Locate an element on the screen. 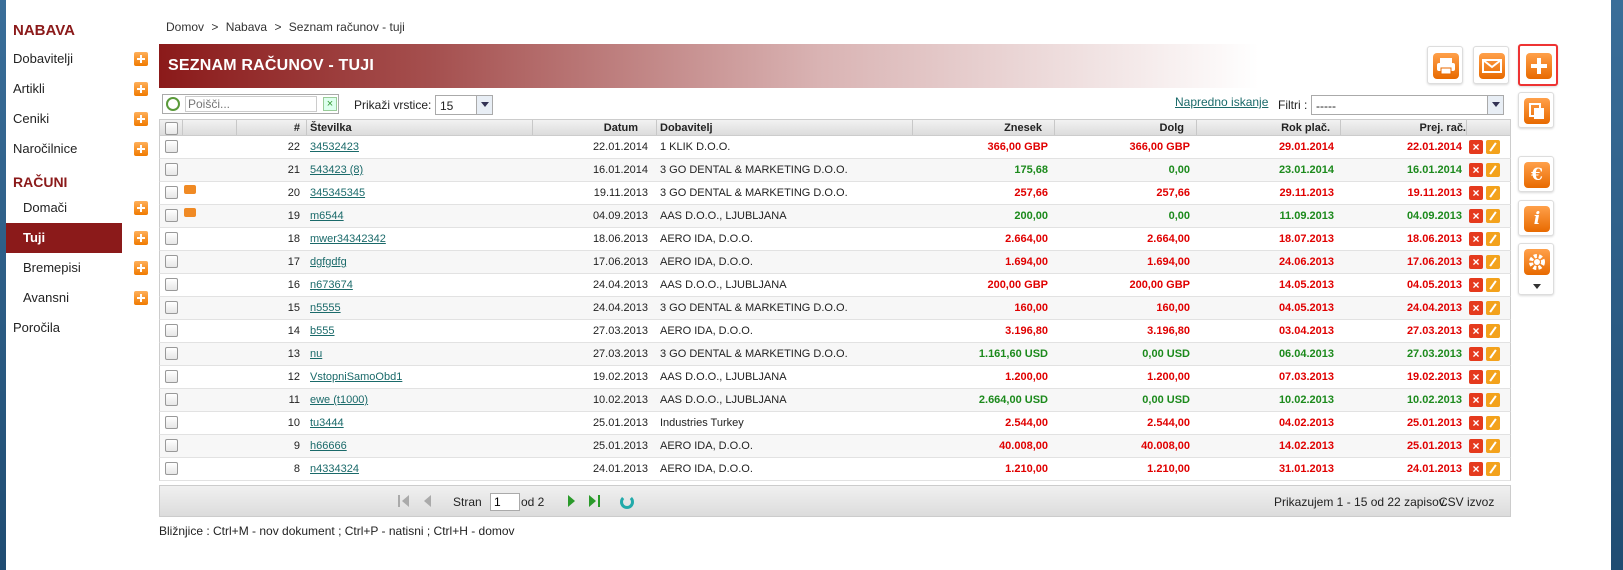 This screenshot has width=1623, height=570. invoice-number-link: n4334324 is located at coordinates (334, 469).